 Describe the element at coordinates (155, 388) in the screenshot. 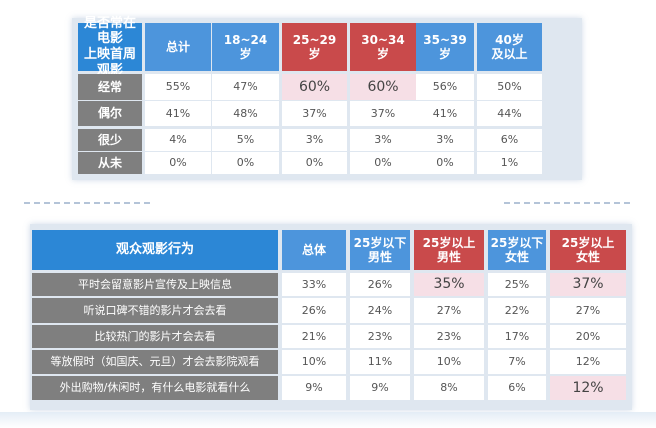

I see `table2-row-label: 外出购物/休闲时，有什么电影就看什么` at that location.